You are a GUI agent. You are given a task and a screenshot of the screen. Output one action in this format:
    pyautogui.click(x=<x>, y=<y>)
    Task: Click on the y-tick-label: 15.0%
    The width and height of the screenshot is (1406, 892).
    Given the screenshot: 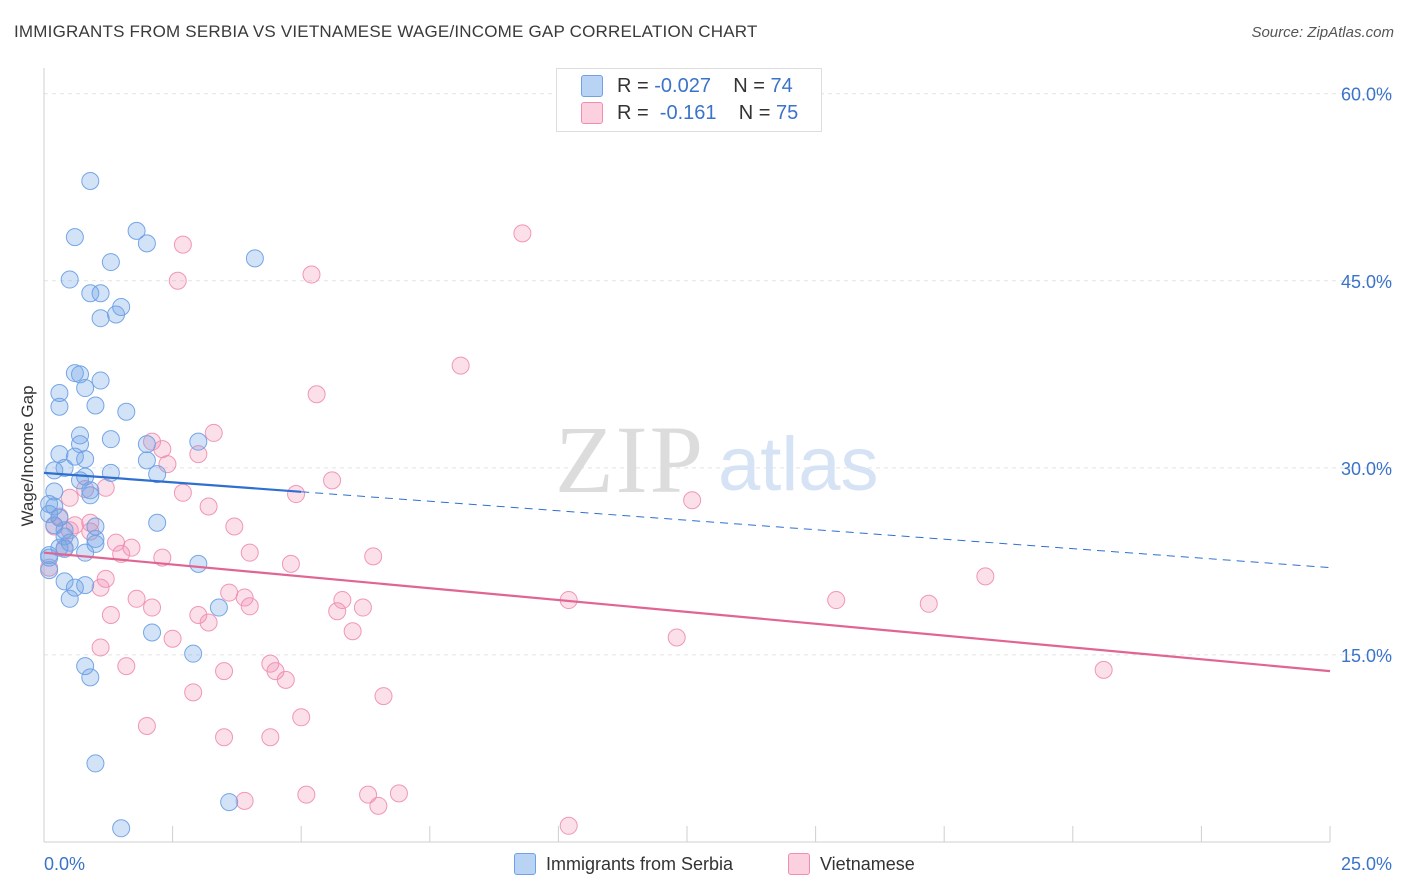 What is the action you would take?
    pyautogui.click(x=1366, y=656)
    